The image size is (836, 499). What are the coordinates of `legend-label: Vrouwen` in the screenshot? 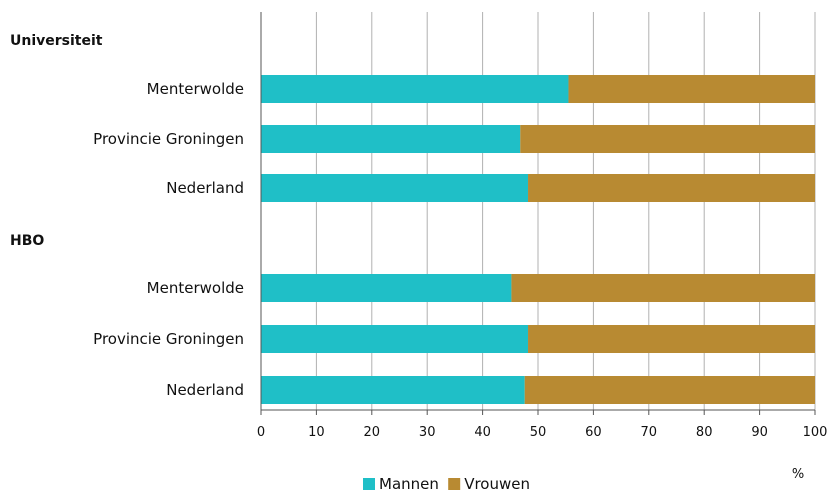 It's located at (497, 484).